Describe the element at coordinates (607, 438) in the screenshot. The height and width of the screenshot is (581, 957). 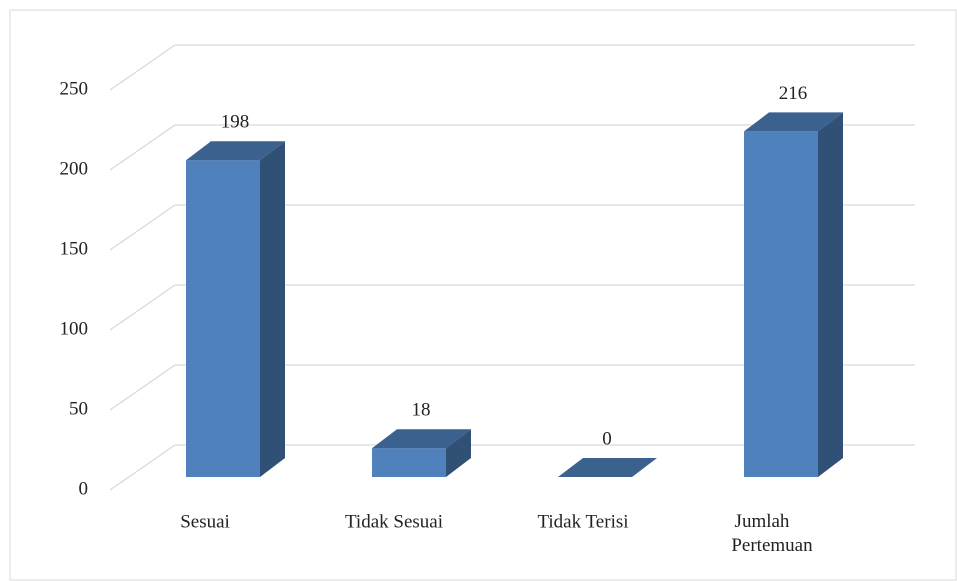
I see `value-label: 0` at that location.